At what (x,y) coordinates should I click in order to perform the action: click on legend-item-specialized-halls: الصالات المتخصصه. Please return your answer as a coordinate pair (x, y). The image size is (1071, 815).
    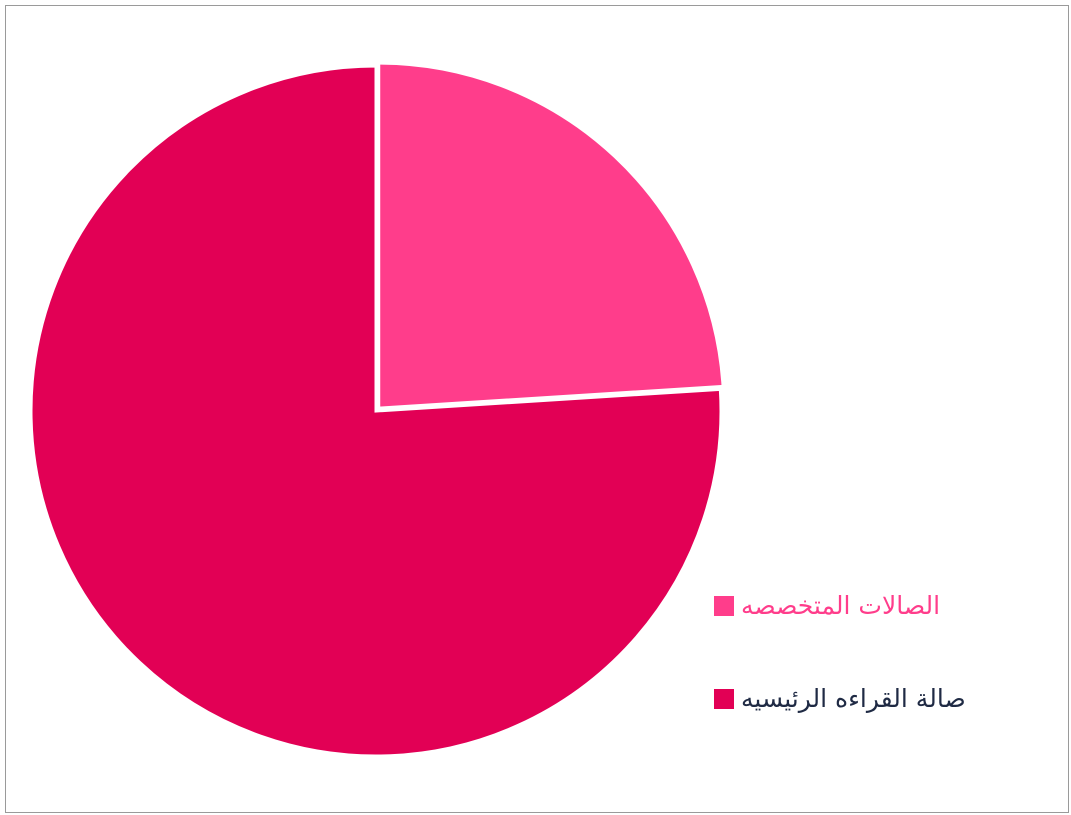
    Looking at the image, I should click on (879, 606).